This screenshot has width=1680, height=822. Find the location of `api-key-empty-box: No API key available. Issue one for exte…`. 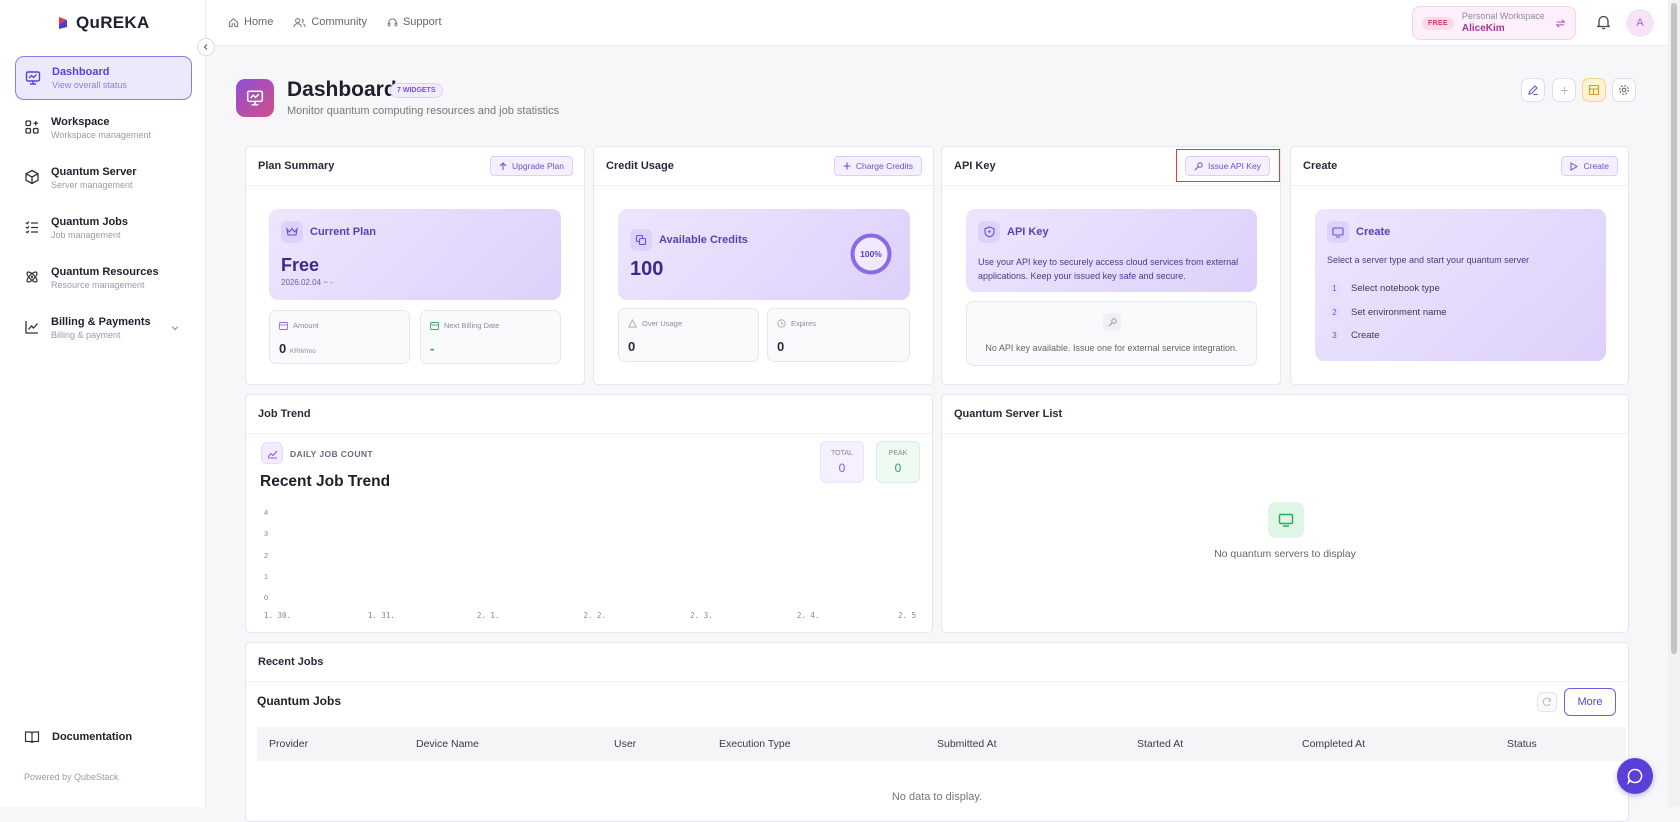

api-key-empty-box: No API key available. Issue one for exte… is located at coordinates (1111, 333).